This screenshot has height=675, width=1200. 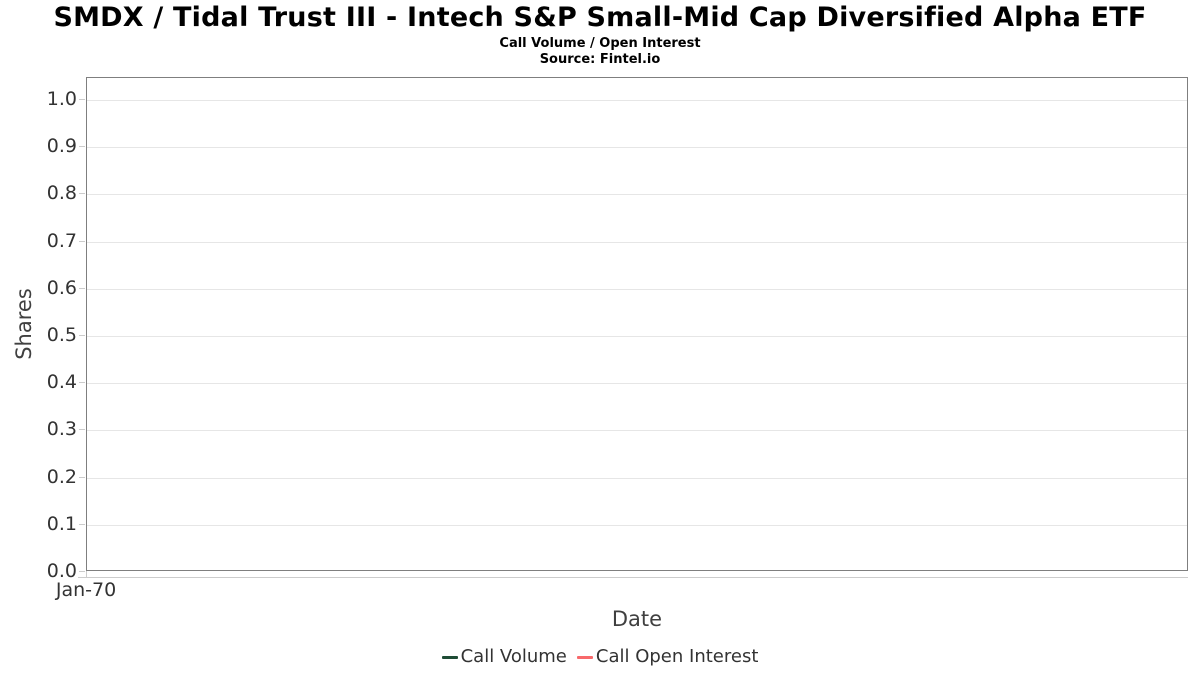 I want to click on y-tick-label: 0.6, so click(x=61, y=287).